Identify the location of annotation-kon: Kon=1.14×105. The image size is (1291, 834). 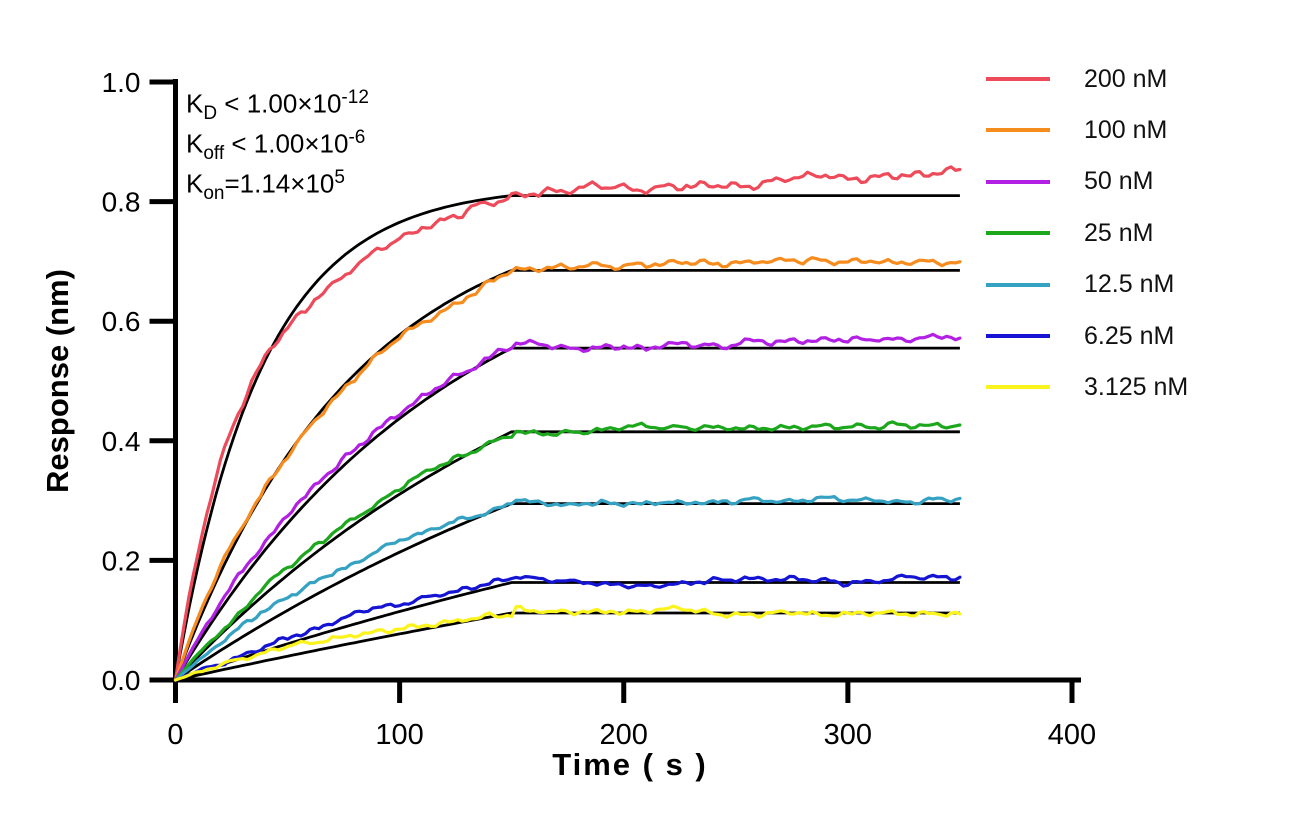
(277, 181).